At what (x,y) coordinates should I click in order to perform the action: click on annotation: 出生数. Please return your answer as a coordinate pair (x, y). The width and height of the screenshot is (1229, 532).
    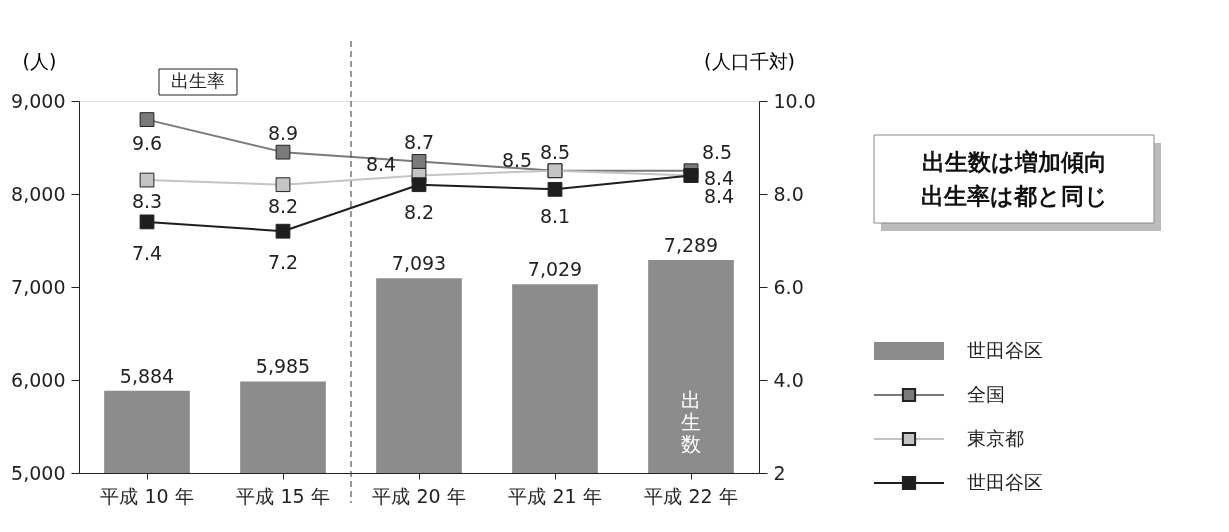
    Looking at the image, I should click on (691, 422).